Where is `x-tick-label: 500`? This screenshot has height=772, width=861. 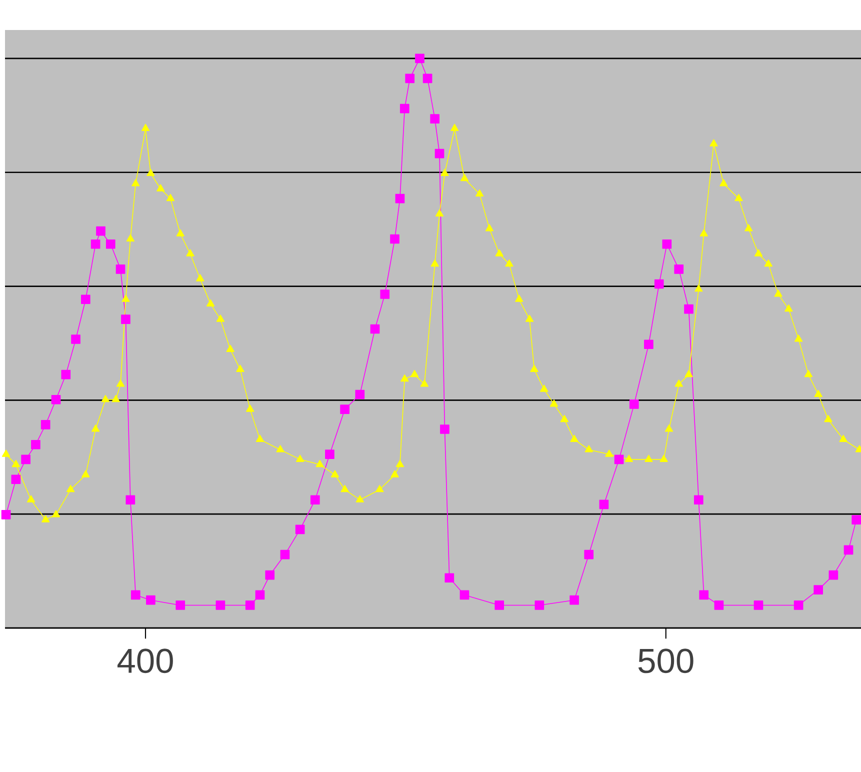
x-tick-label: 500 is located at coordinates (666, 661).